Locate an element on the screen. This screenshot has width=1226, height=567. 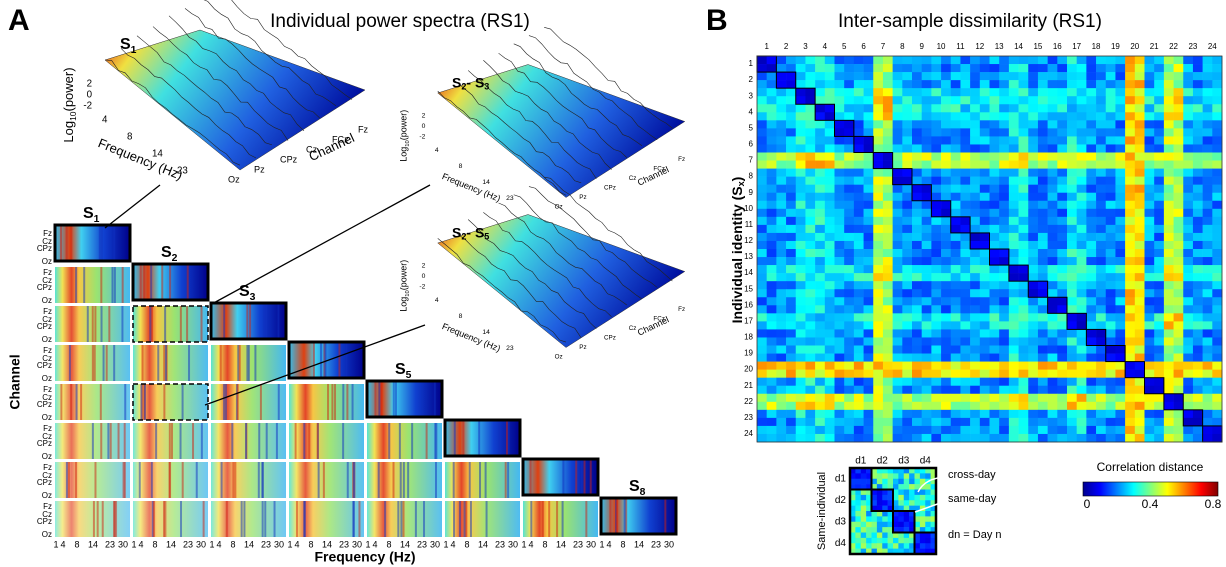
row-label: 15 is located at coordinates (748, 288).